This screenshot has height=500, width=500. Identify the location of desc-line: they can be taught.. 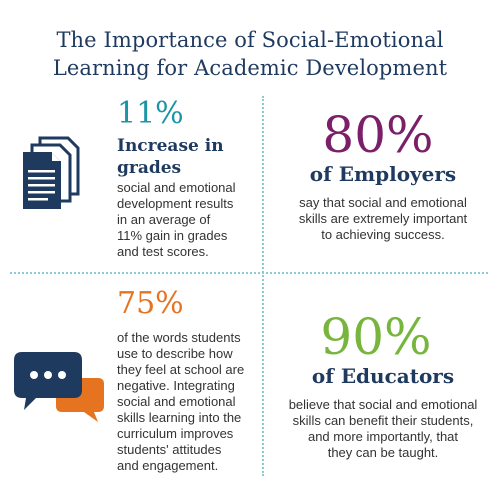
(383, 452).